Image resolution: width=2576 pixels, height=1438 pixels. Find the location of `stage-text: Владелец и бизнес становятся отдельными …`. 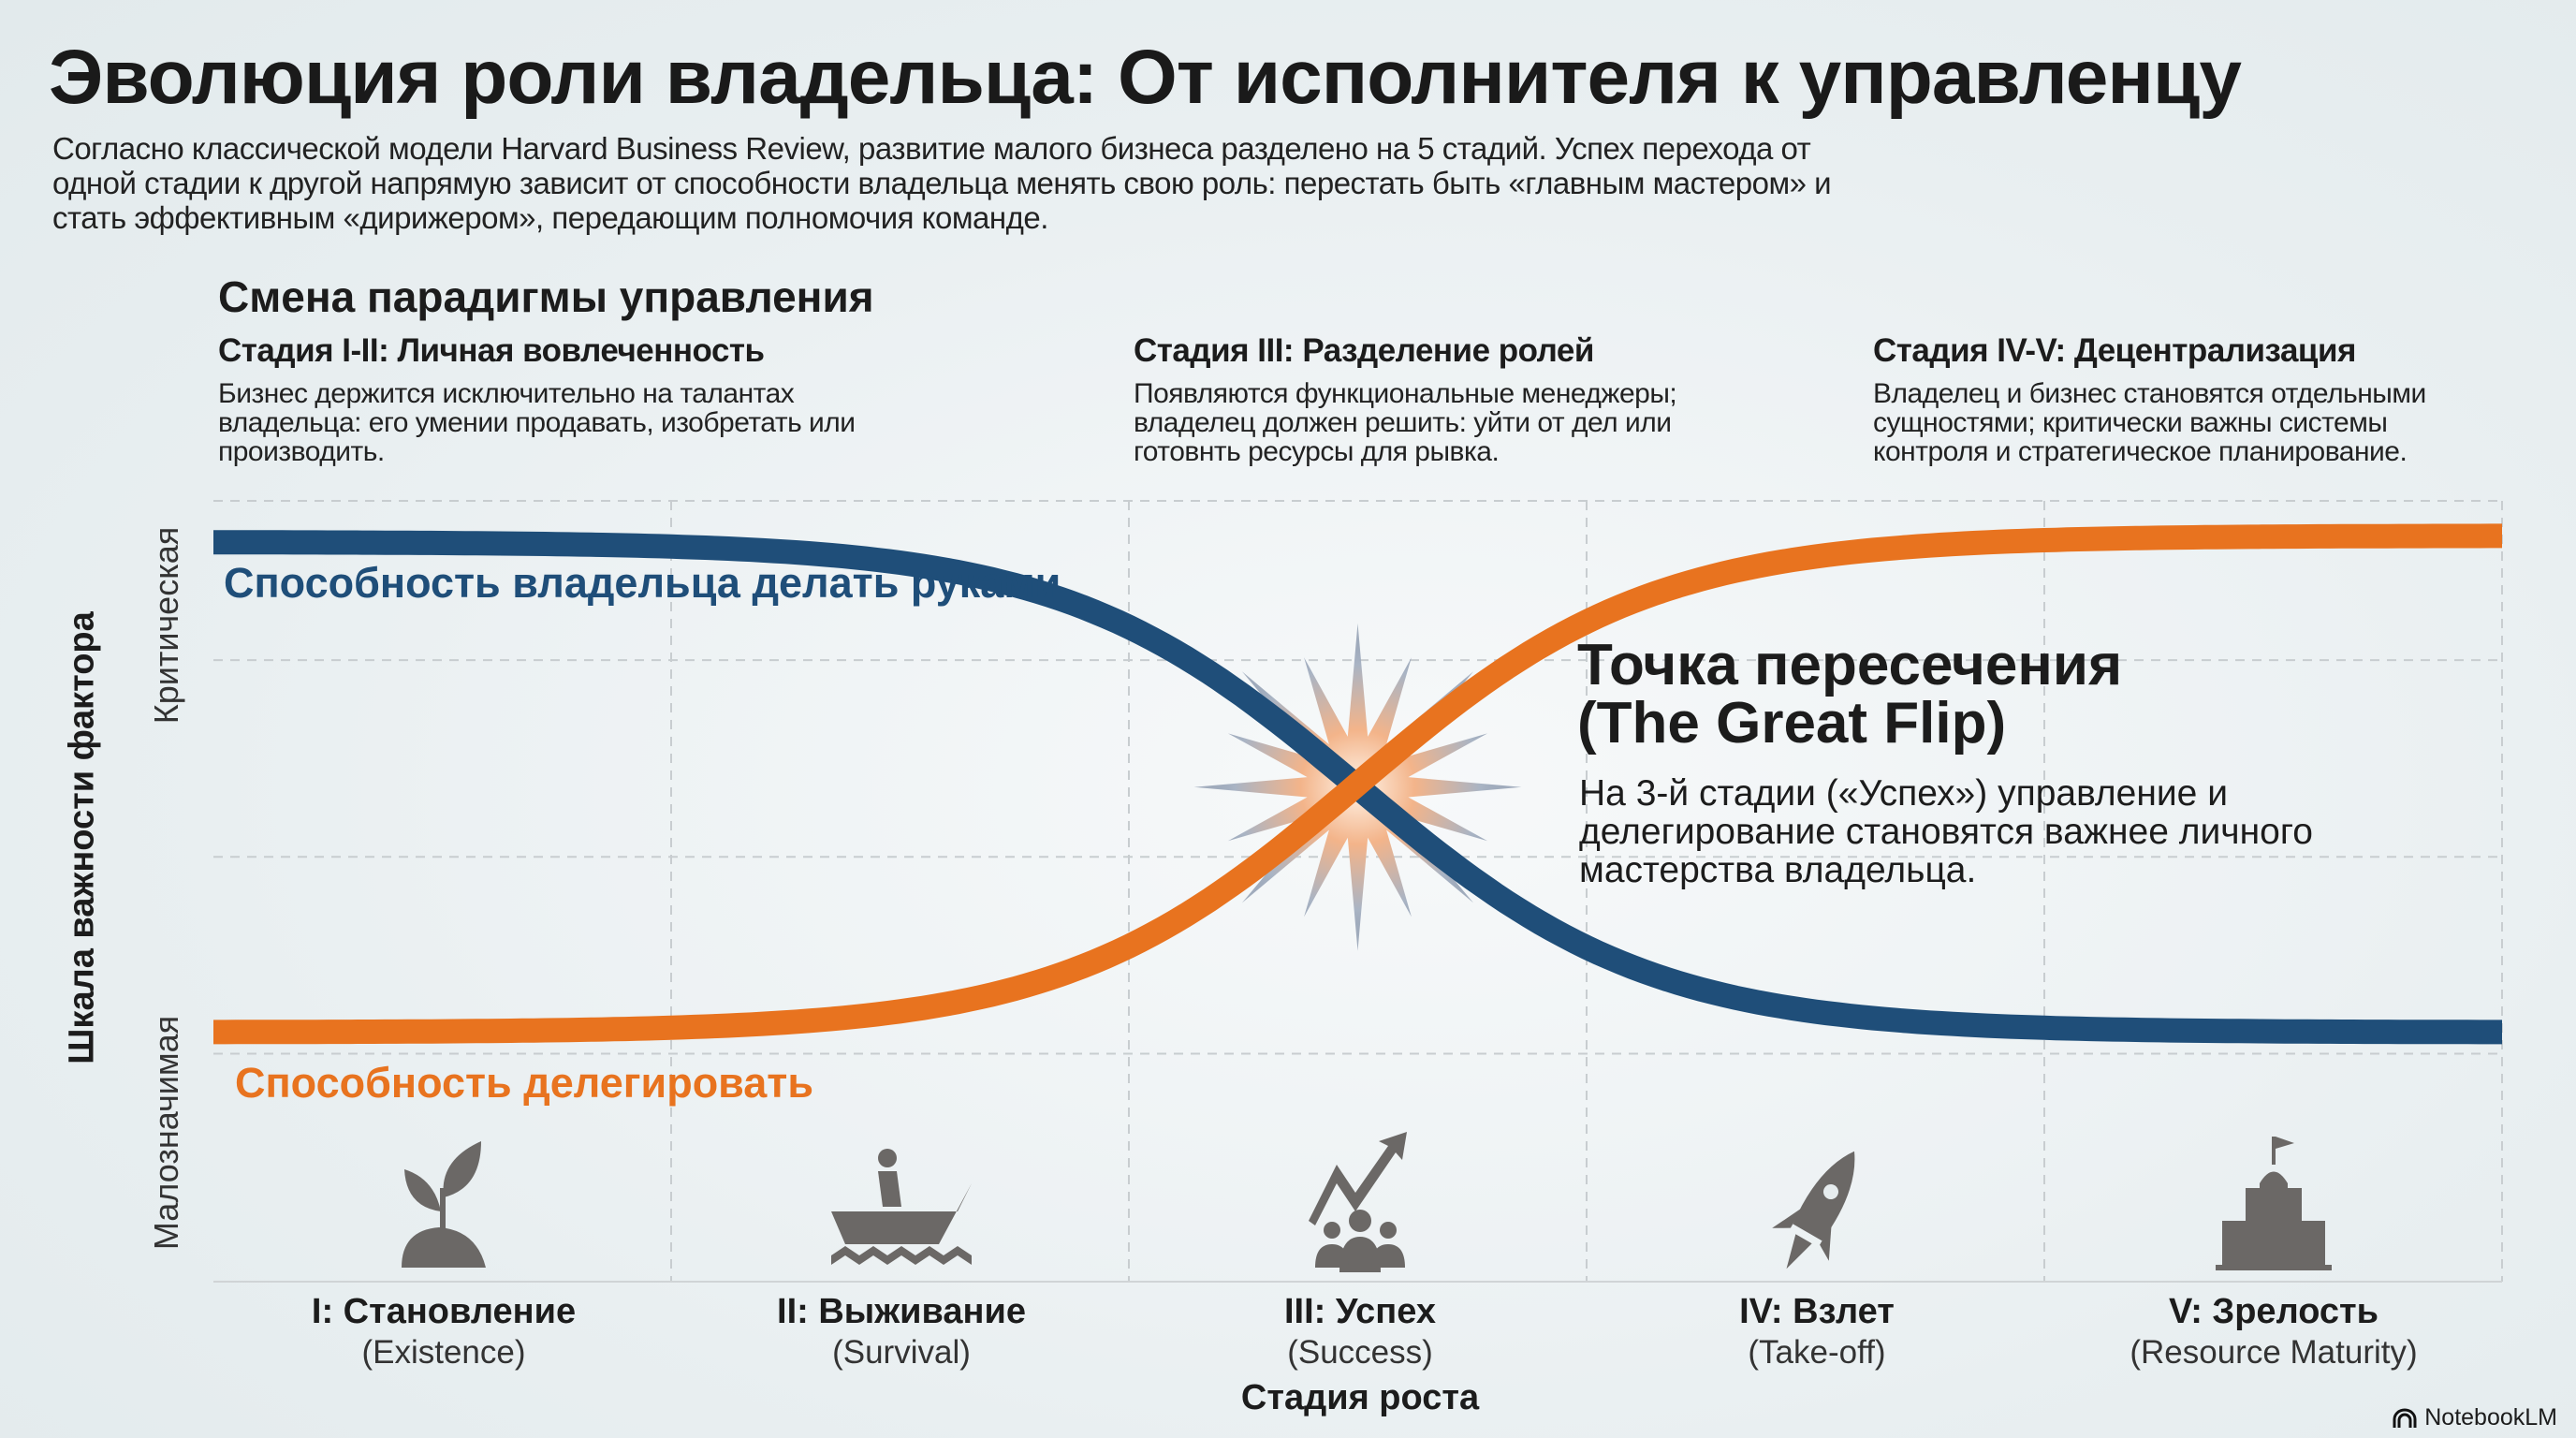

stage-text: Владелец и бизнес становятся отдельными … is located at coordinates (2149, 422).